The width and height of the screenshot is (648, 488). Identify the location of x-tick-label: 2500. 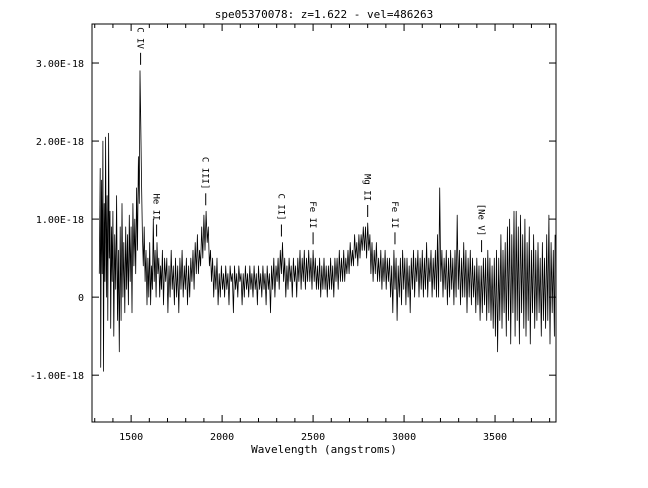
(313, 437).